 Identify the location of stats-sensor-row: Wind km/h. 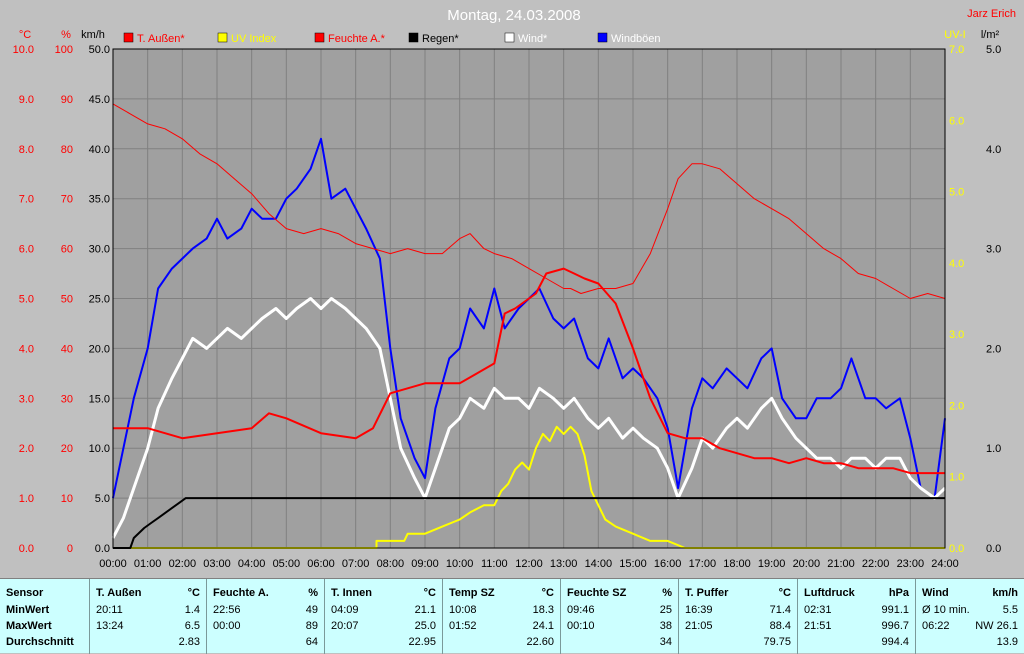
(970, 594).